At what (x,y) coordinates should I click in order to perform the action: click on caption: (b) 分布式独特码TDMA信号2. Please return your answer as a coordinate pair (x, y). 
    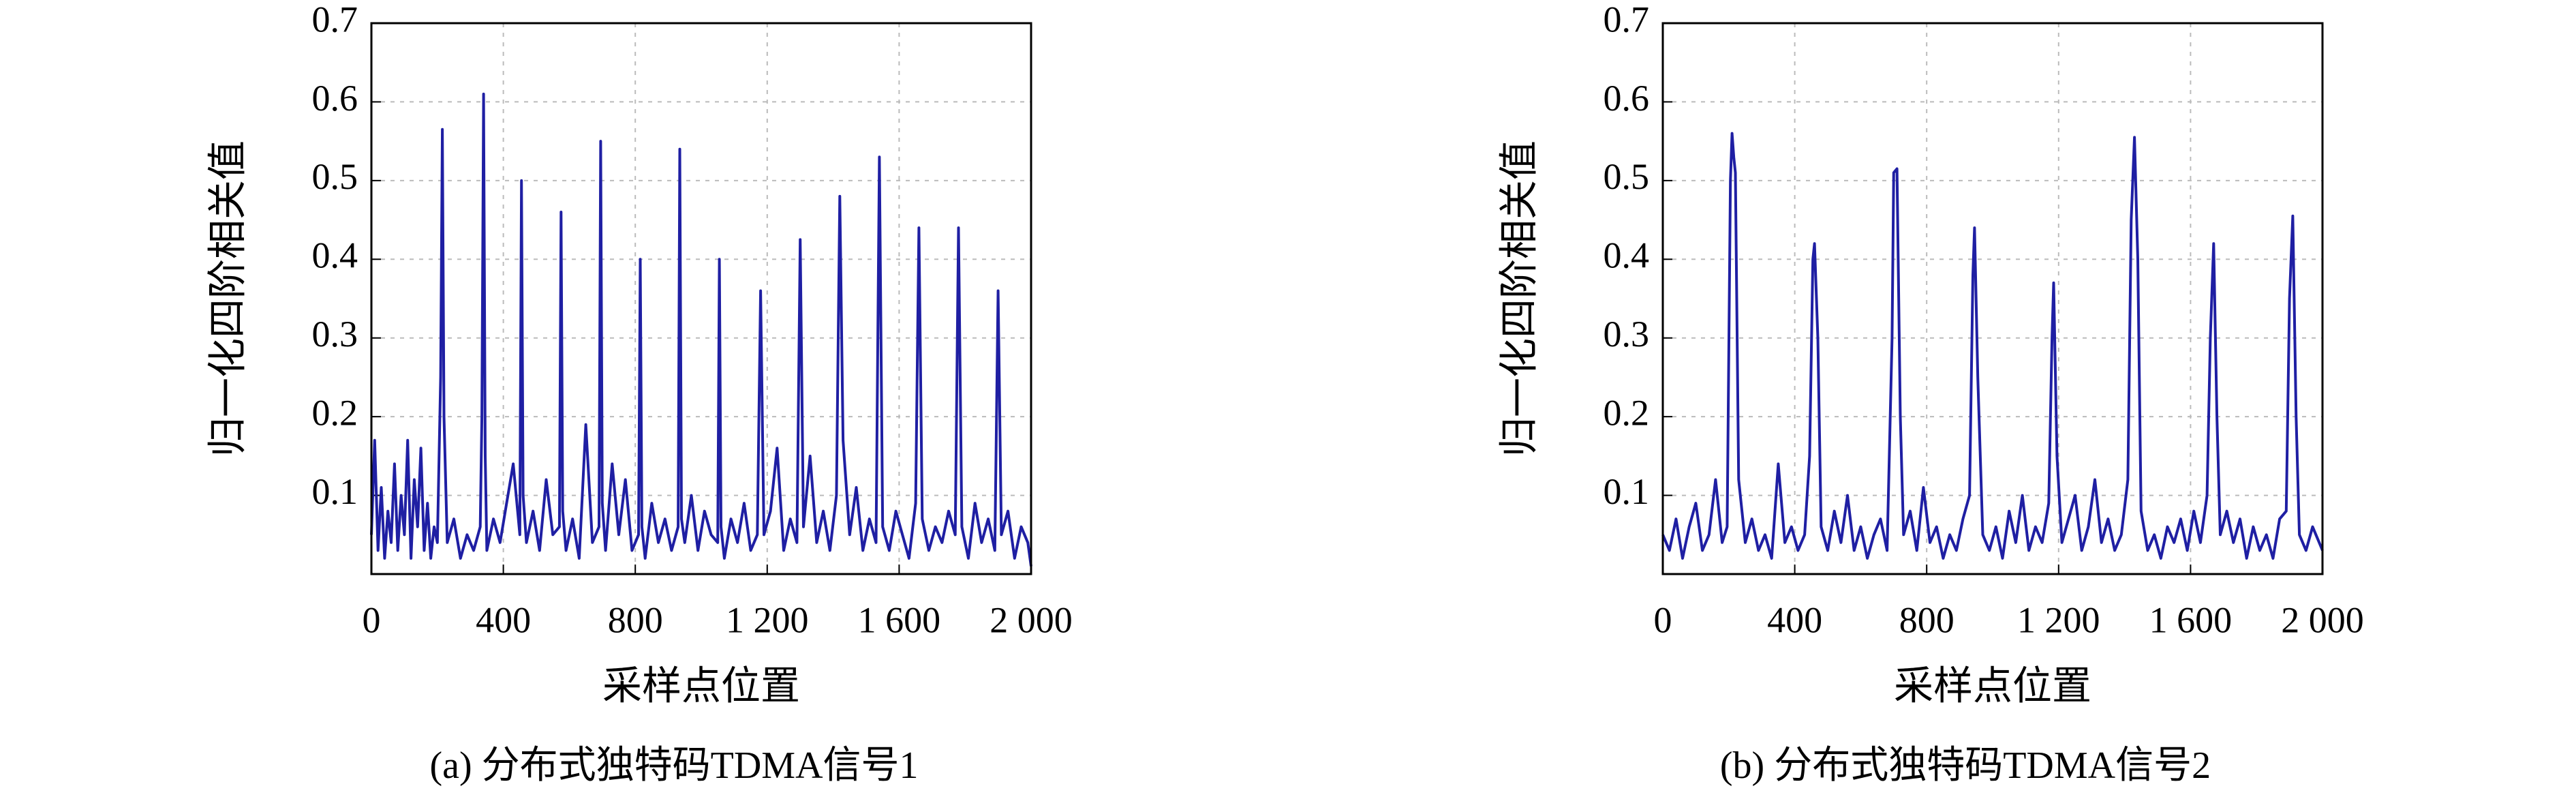
    Looking at the image, I should click on (1966, 766).